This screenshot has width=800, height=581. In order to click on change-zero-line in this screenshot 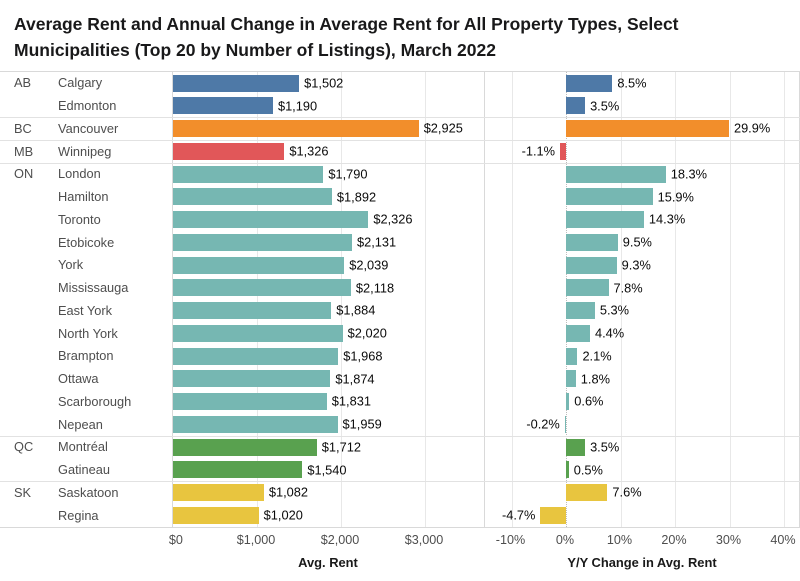, I will do `click(566, 299)`.